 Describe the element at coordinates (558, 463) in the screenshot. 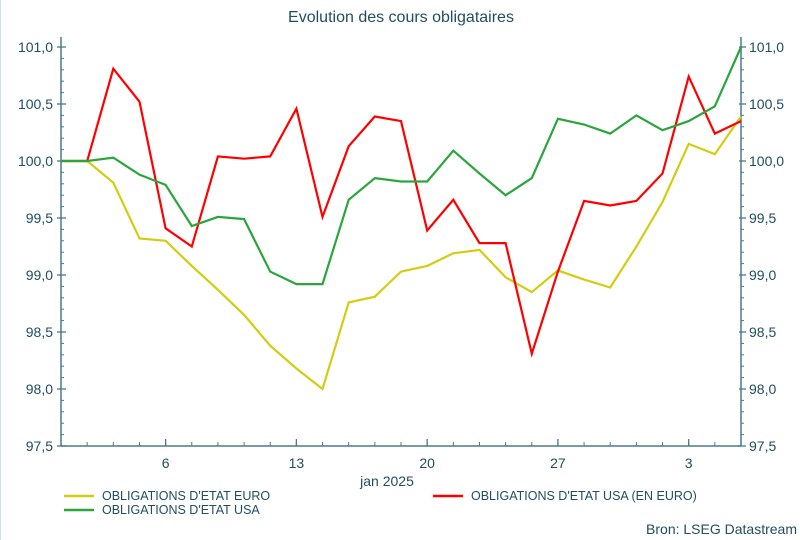

I see `x-tick-label: 27` at that location.